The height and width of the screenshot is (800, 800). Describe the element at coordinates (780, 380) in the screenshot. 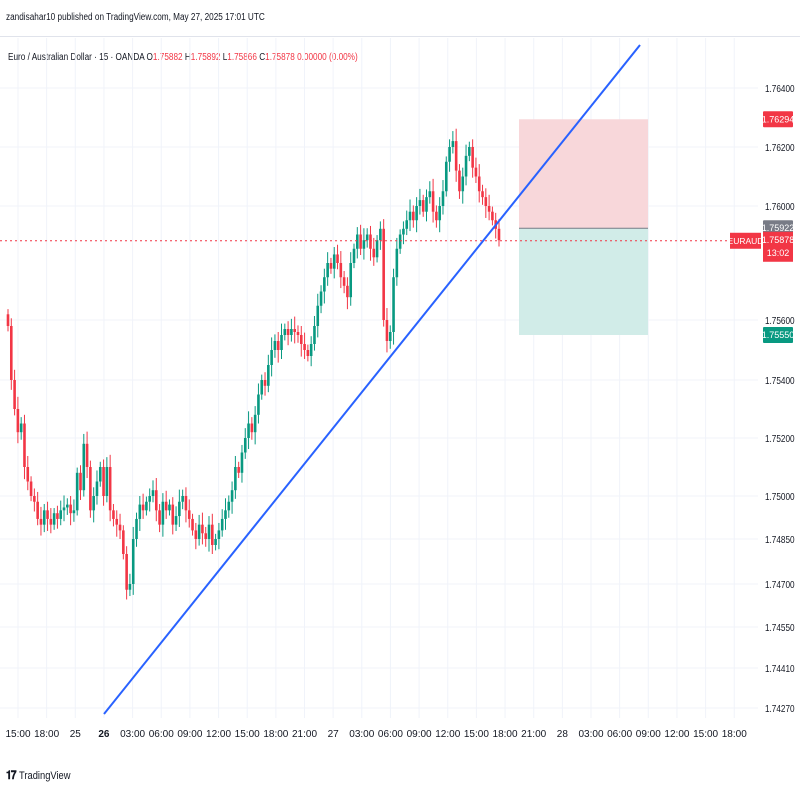

I see `price-tick-label: 1.75400` at that location.